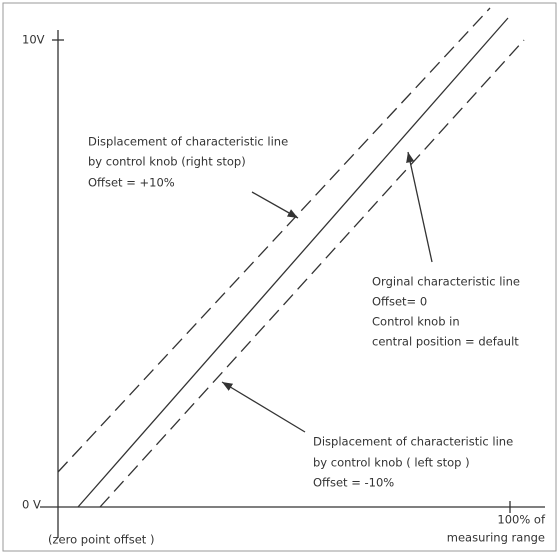 The height and width of the screenshot is (555, 560). Describe the element at coordinates (101, 540) in the screenshot. I see `x-origin-label: (zero point offset )` at that location.